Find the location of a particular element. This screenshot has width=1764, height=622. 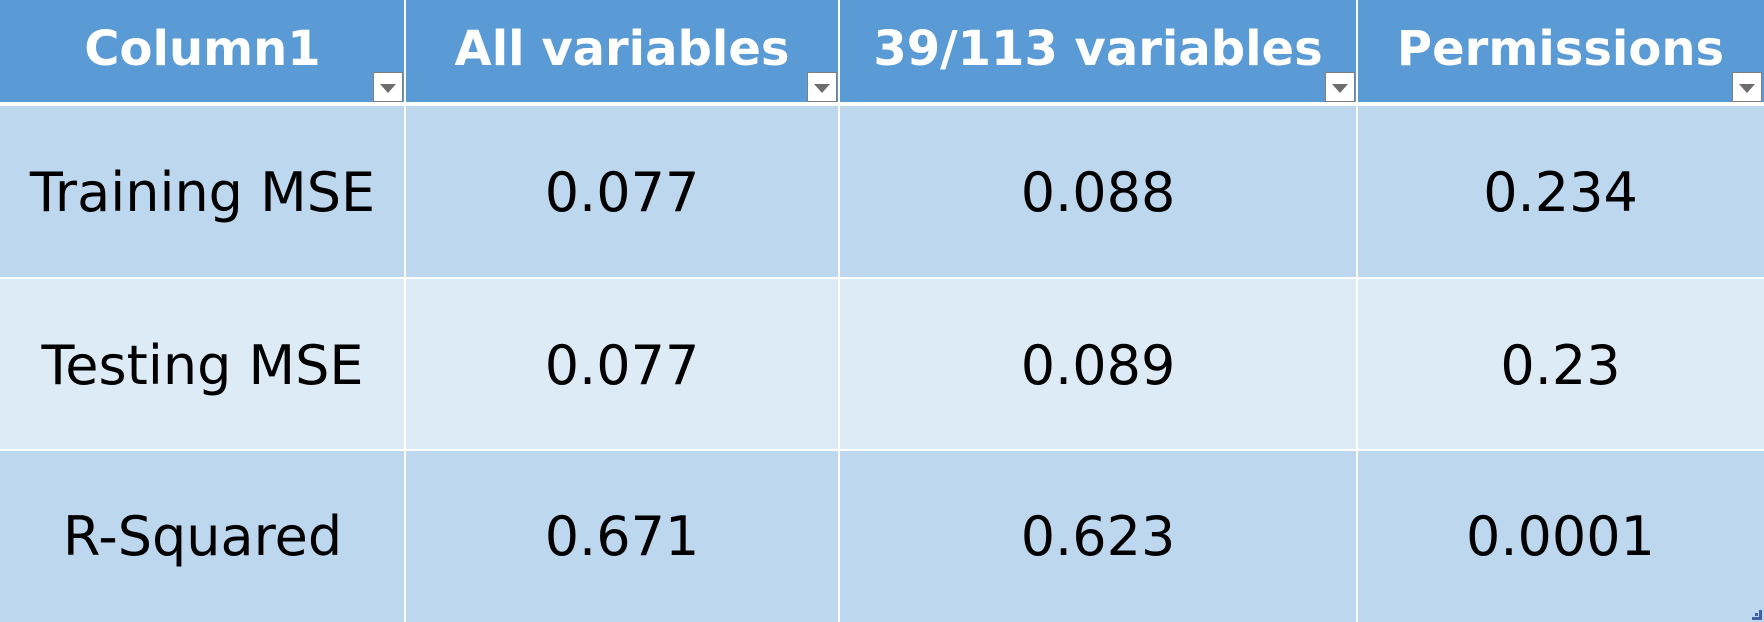

header-cell-column1: Column1 is located at coordinates (202, 51).